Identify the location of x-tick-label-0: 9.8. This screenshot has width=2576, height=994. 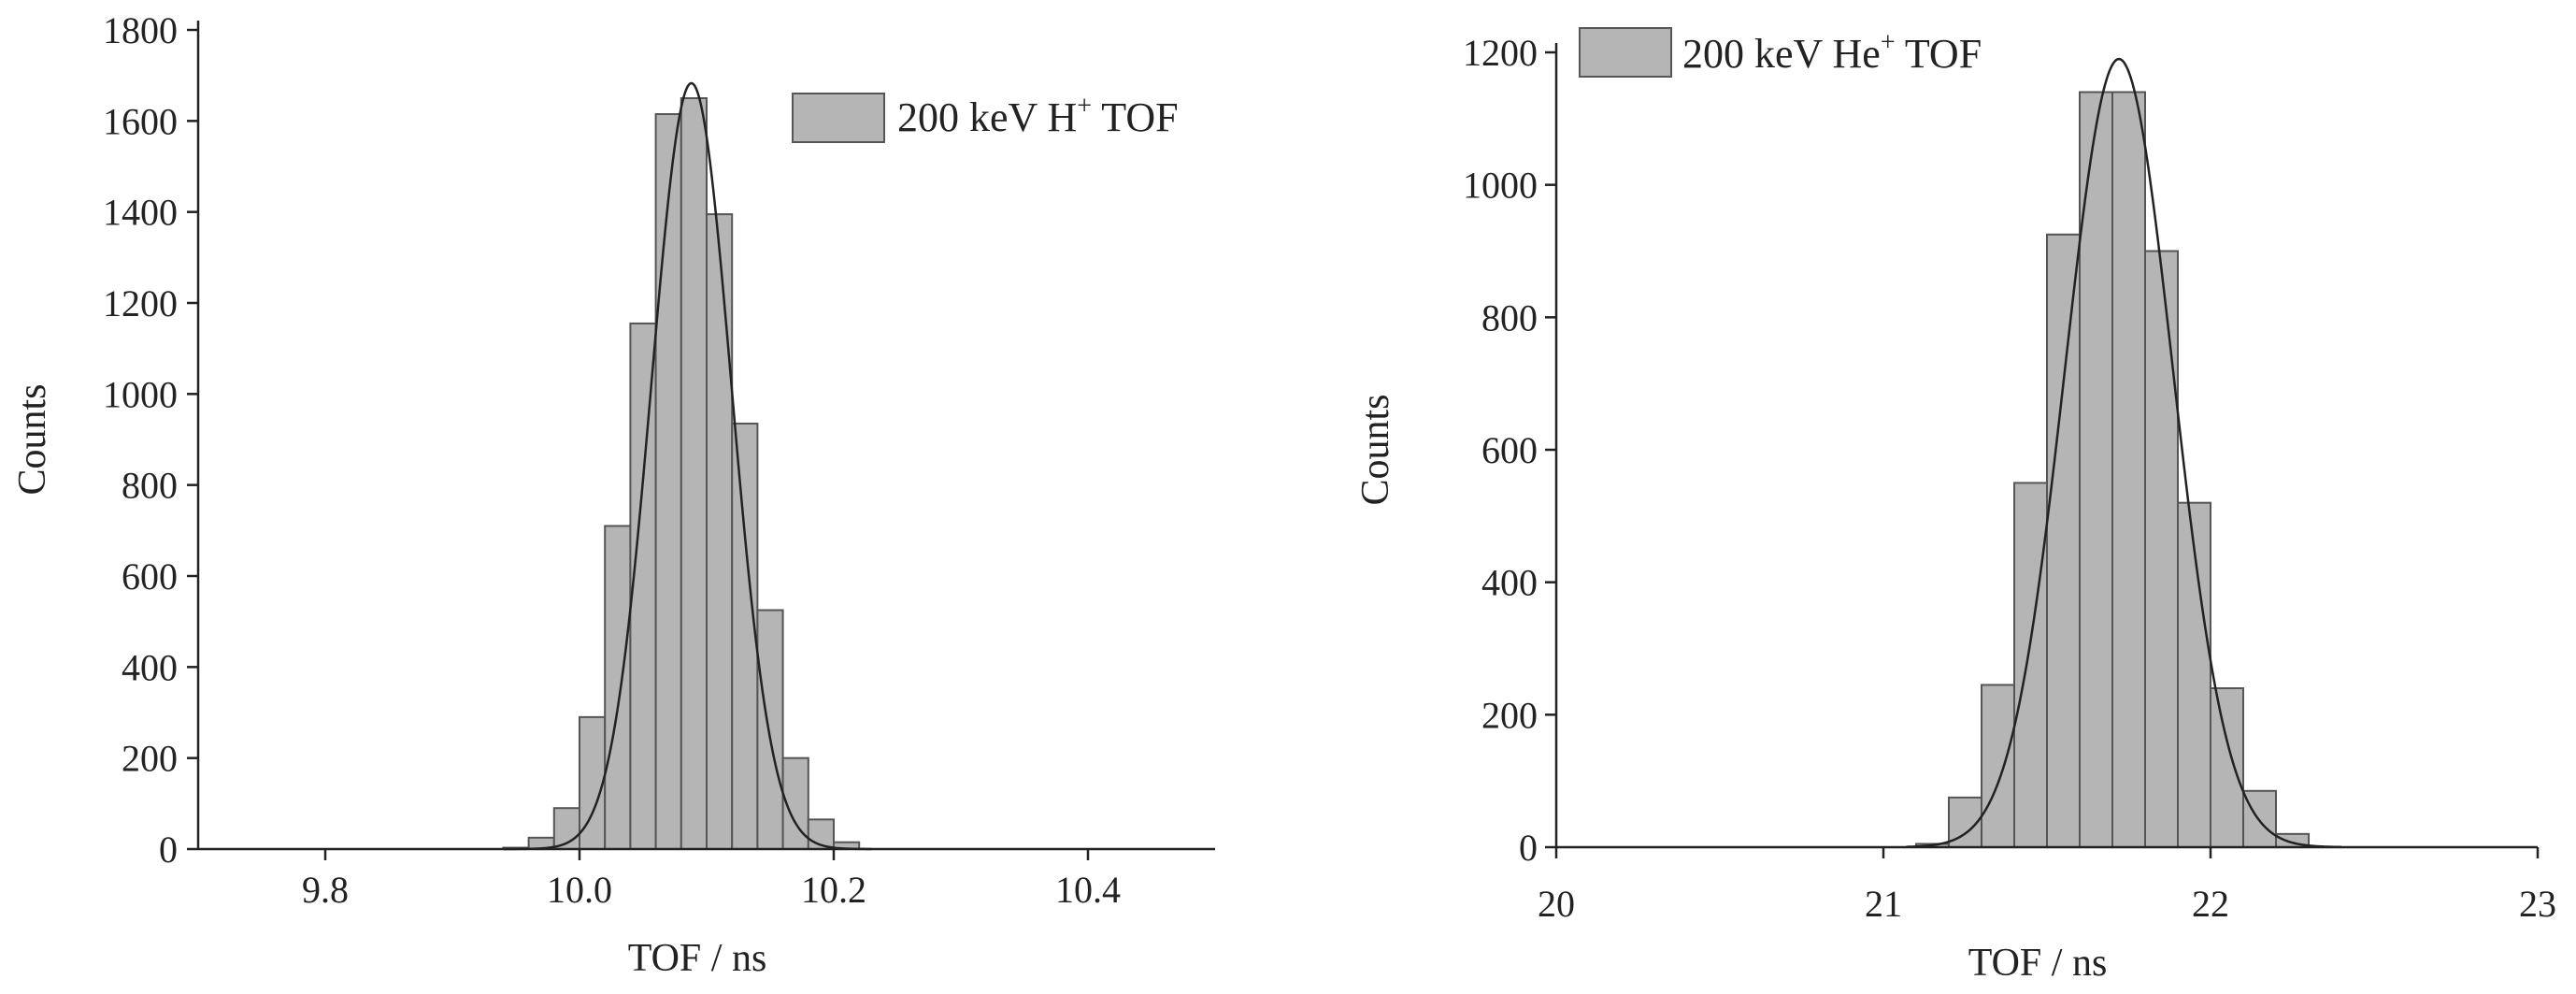
(325, 890).